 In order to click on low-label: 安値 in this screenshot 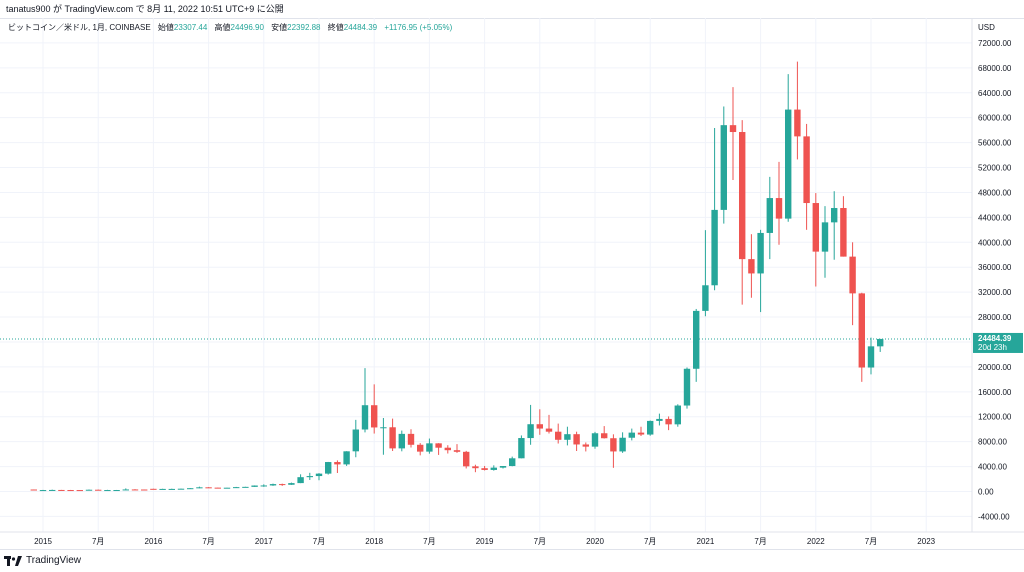, I will do `click(279, 27)`.